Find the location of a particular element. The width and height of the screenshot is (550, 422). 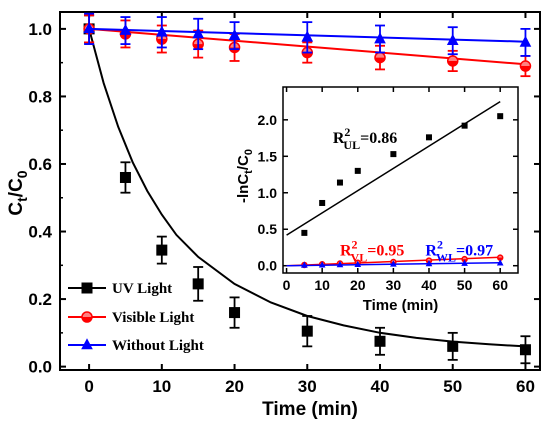

inset-data-point-half is located at coordinates (500, 259).